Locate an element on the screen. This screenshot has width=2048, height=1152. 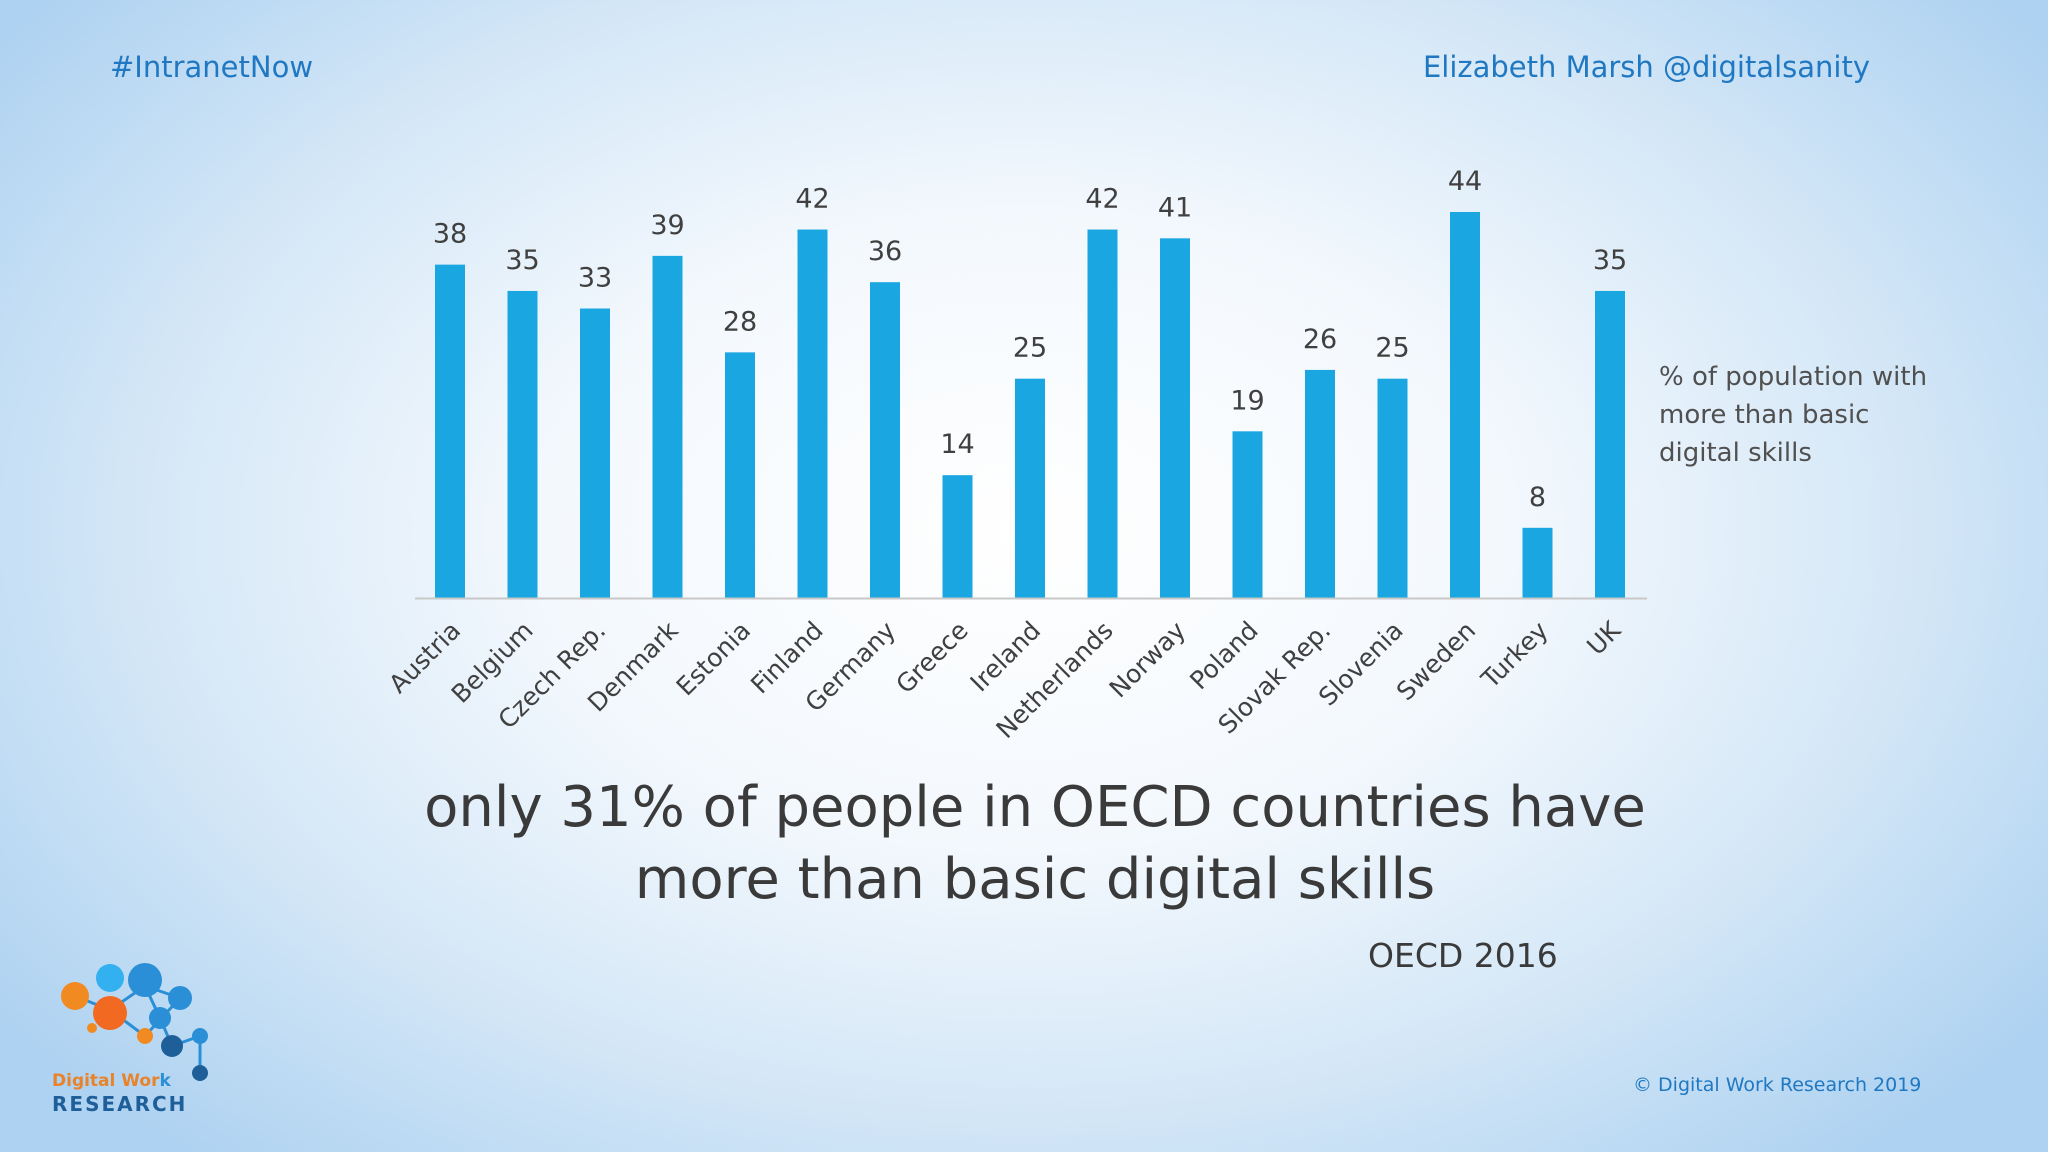
category-tick-label: UK is located at coordinates (1603, 637).